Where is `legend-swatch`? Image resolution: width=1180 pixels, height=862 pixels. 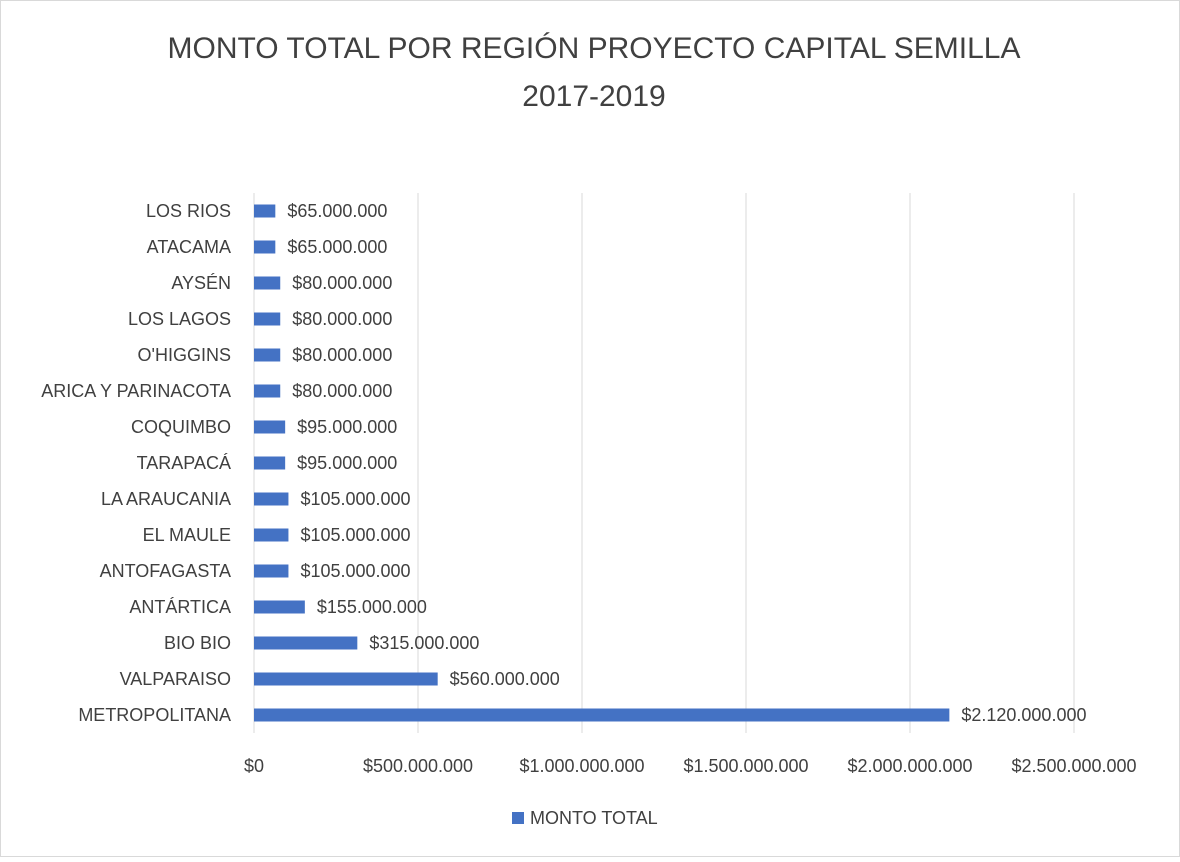 legend-swatch is located at coordinates (518, 818).